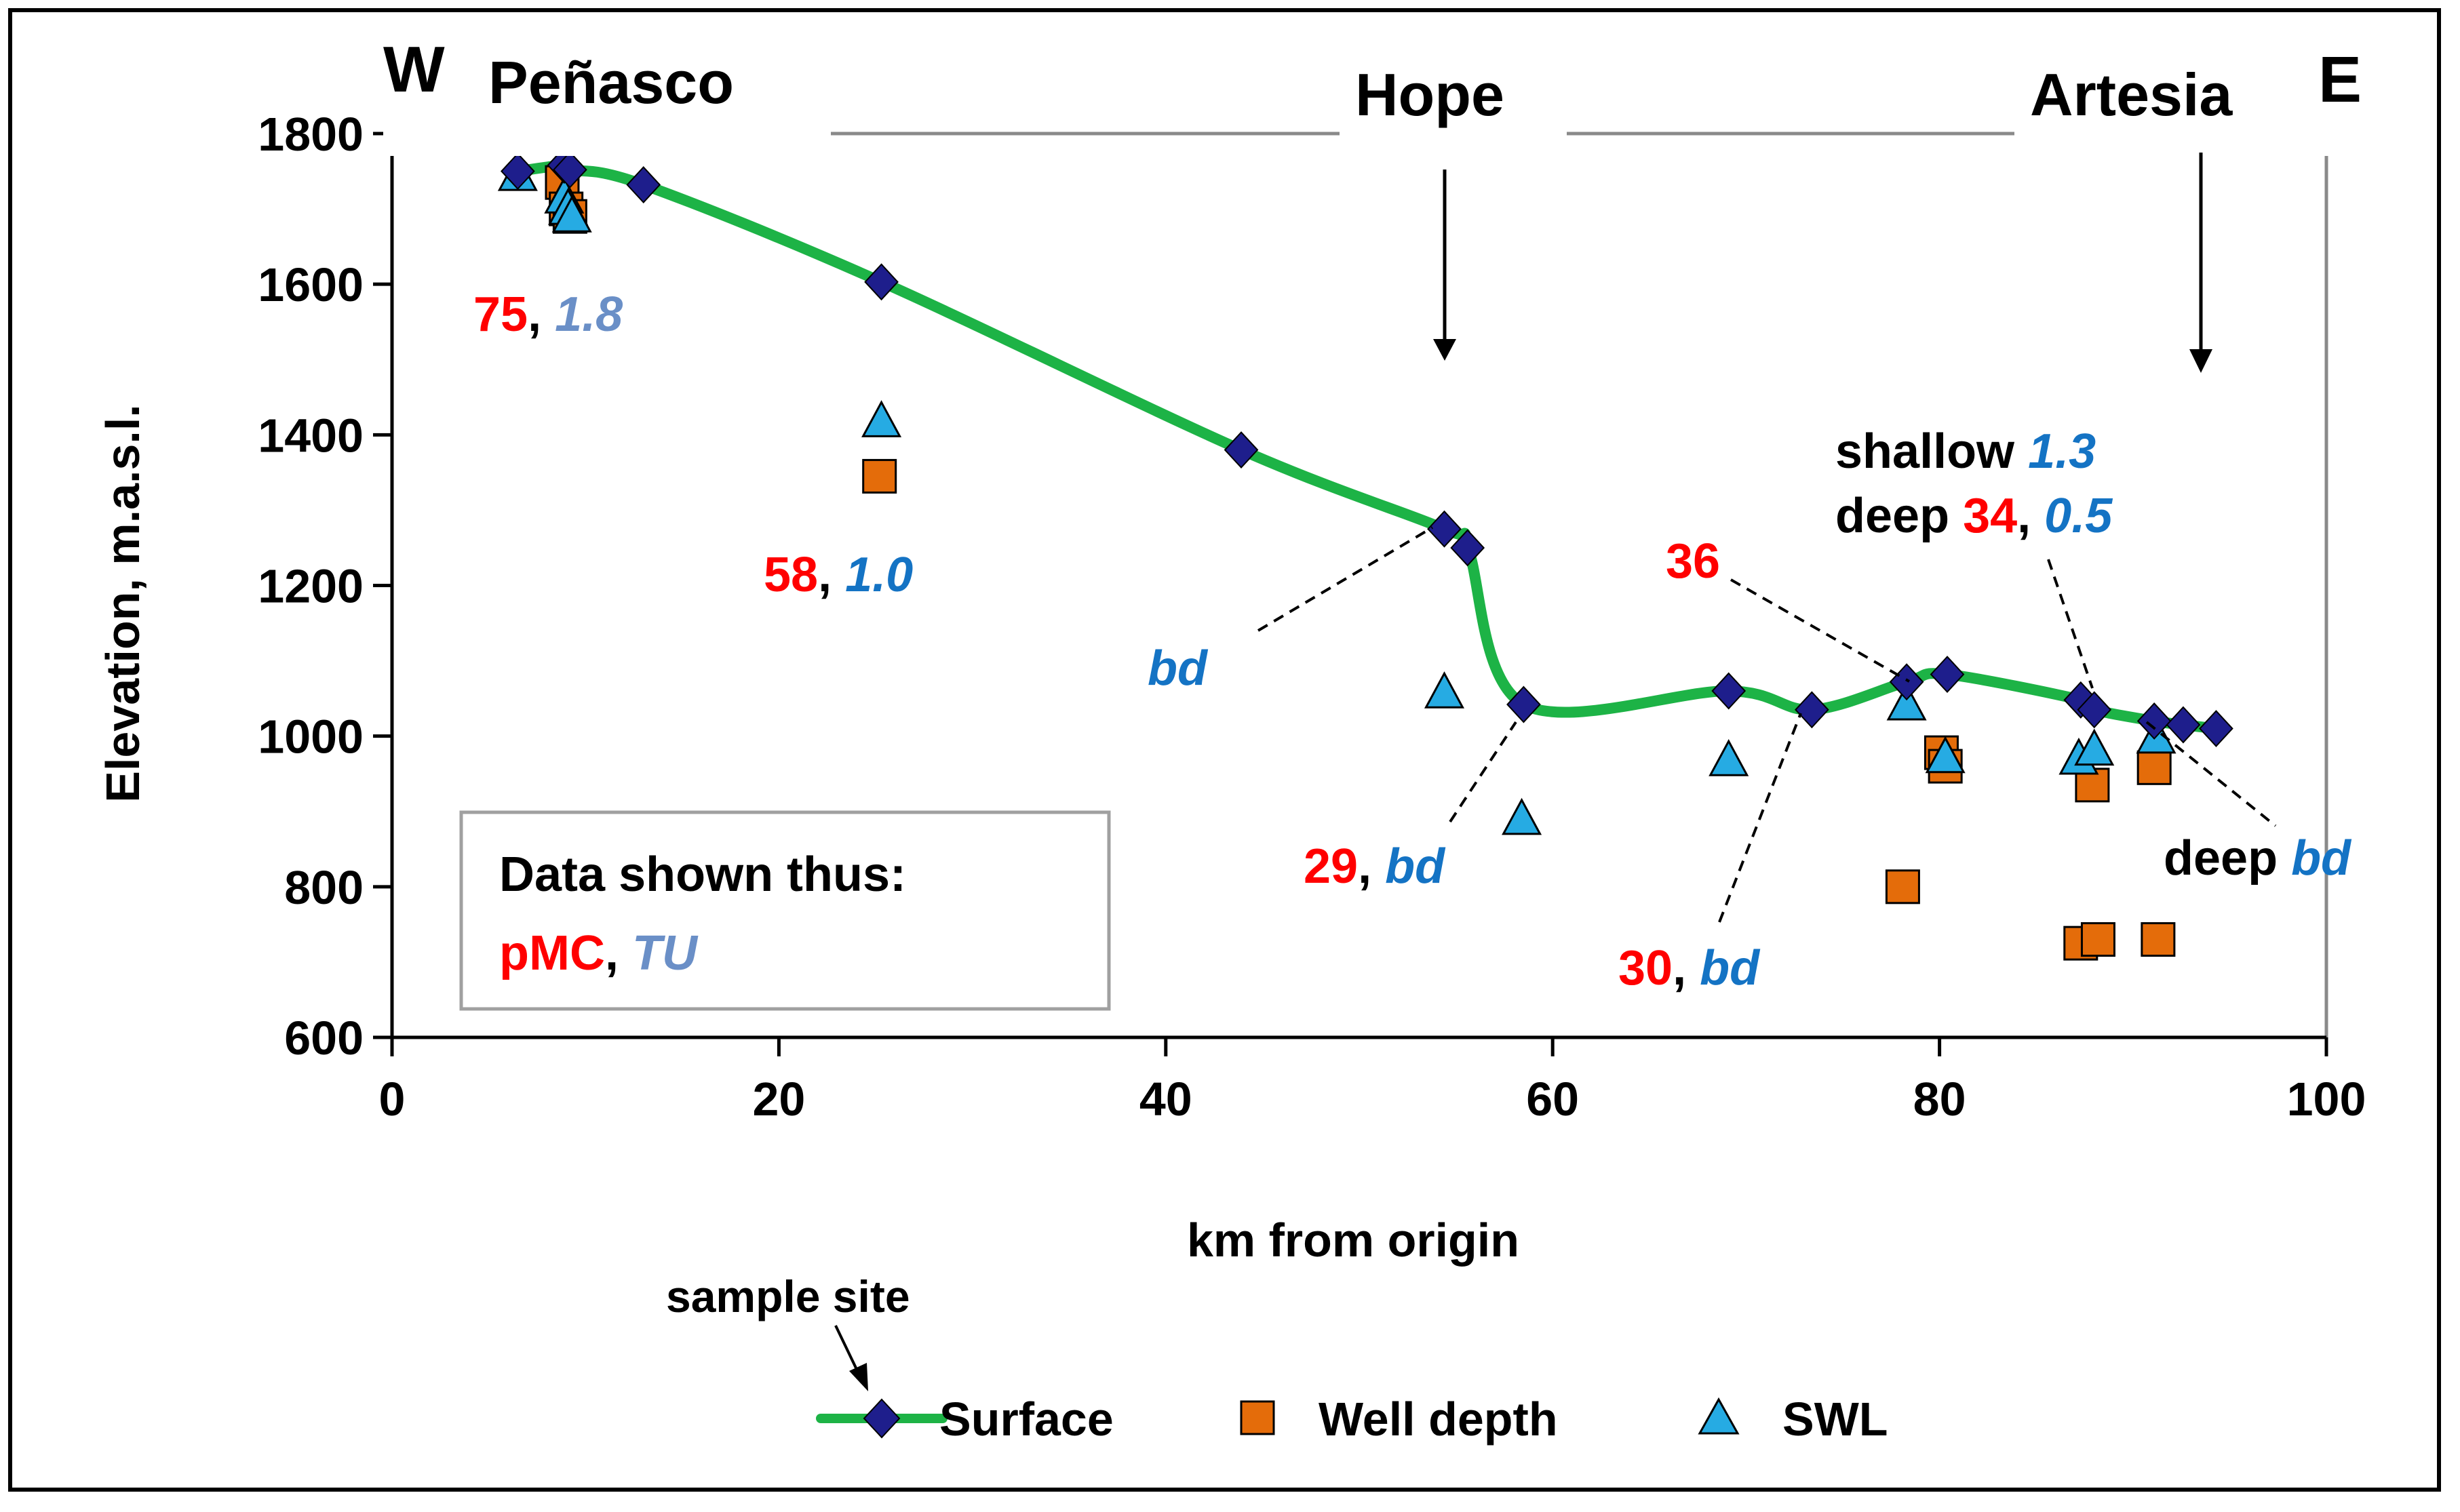  I want to click on annotation-30: 30, bd, so click(1689, 968).